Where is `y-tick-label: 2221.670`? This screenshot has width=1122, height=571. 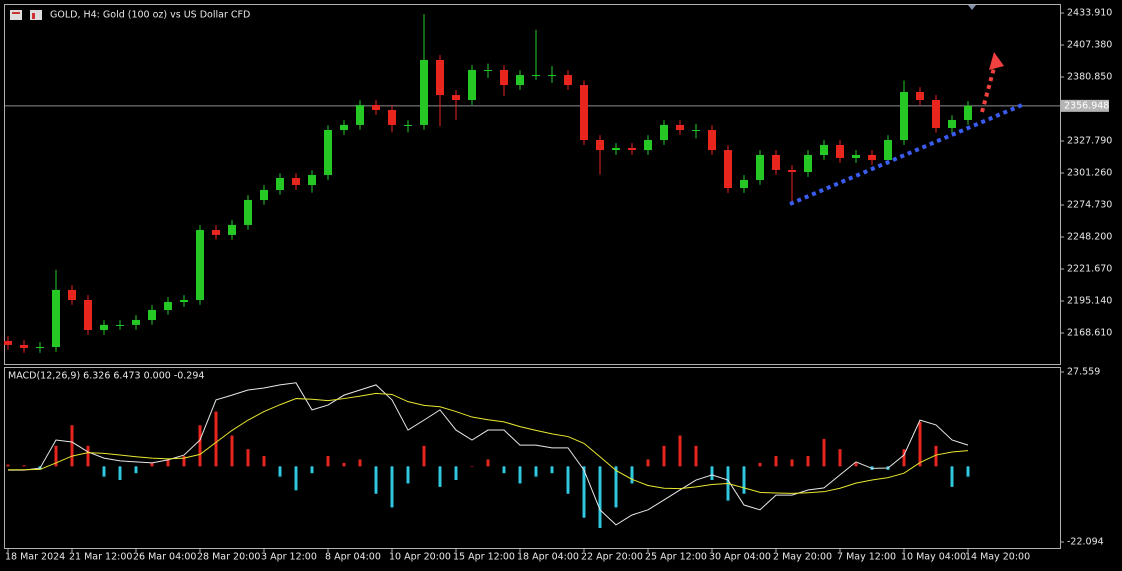
y-tick-label: 2221.670 is located at coordinates (1089, 269).